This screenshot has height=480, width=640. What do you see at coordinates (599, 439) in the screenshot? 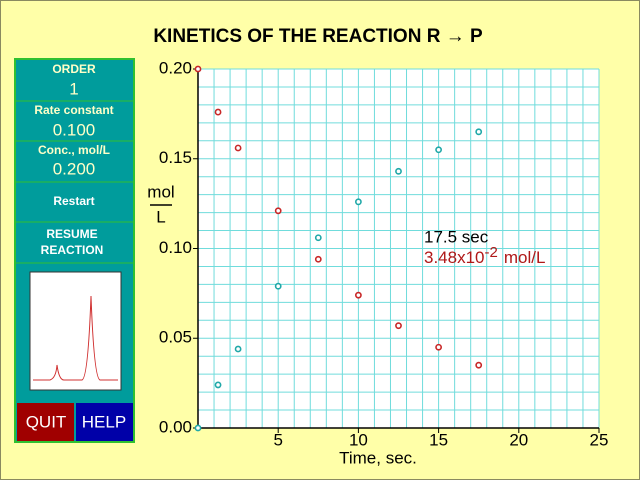
I see `x-tick-label: 25` at bounding box center [599, 439].